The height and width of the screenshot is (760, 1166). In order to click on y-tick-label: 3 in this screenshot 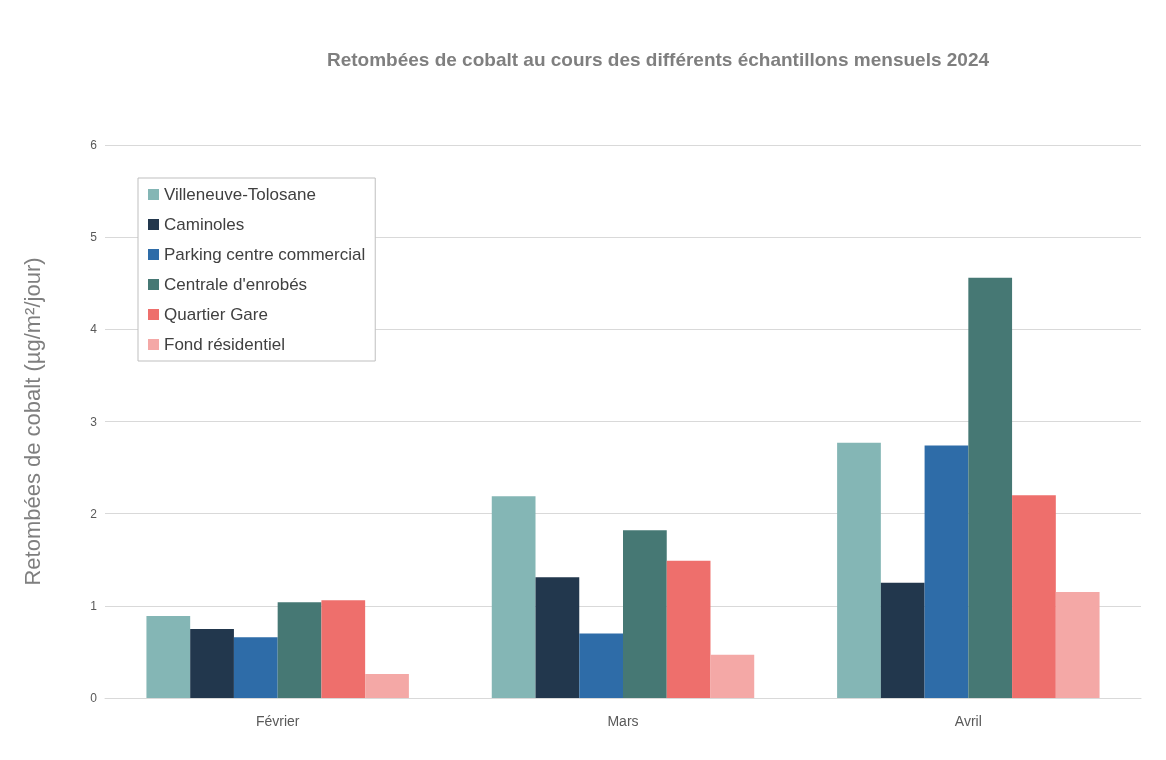, I will do `click(94, 421)`.